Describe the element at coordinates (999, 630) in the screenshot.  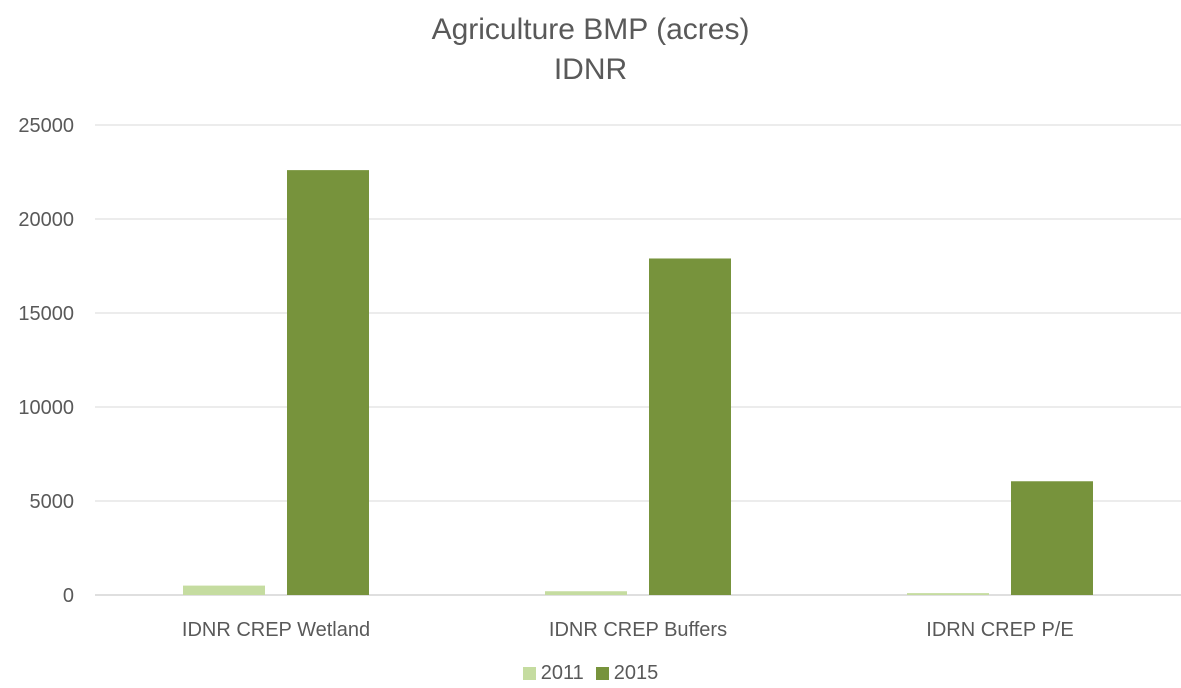
I see `x-tick-label: IDRN CREP P/E` at that location.